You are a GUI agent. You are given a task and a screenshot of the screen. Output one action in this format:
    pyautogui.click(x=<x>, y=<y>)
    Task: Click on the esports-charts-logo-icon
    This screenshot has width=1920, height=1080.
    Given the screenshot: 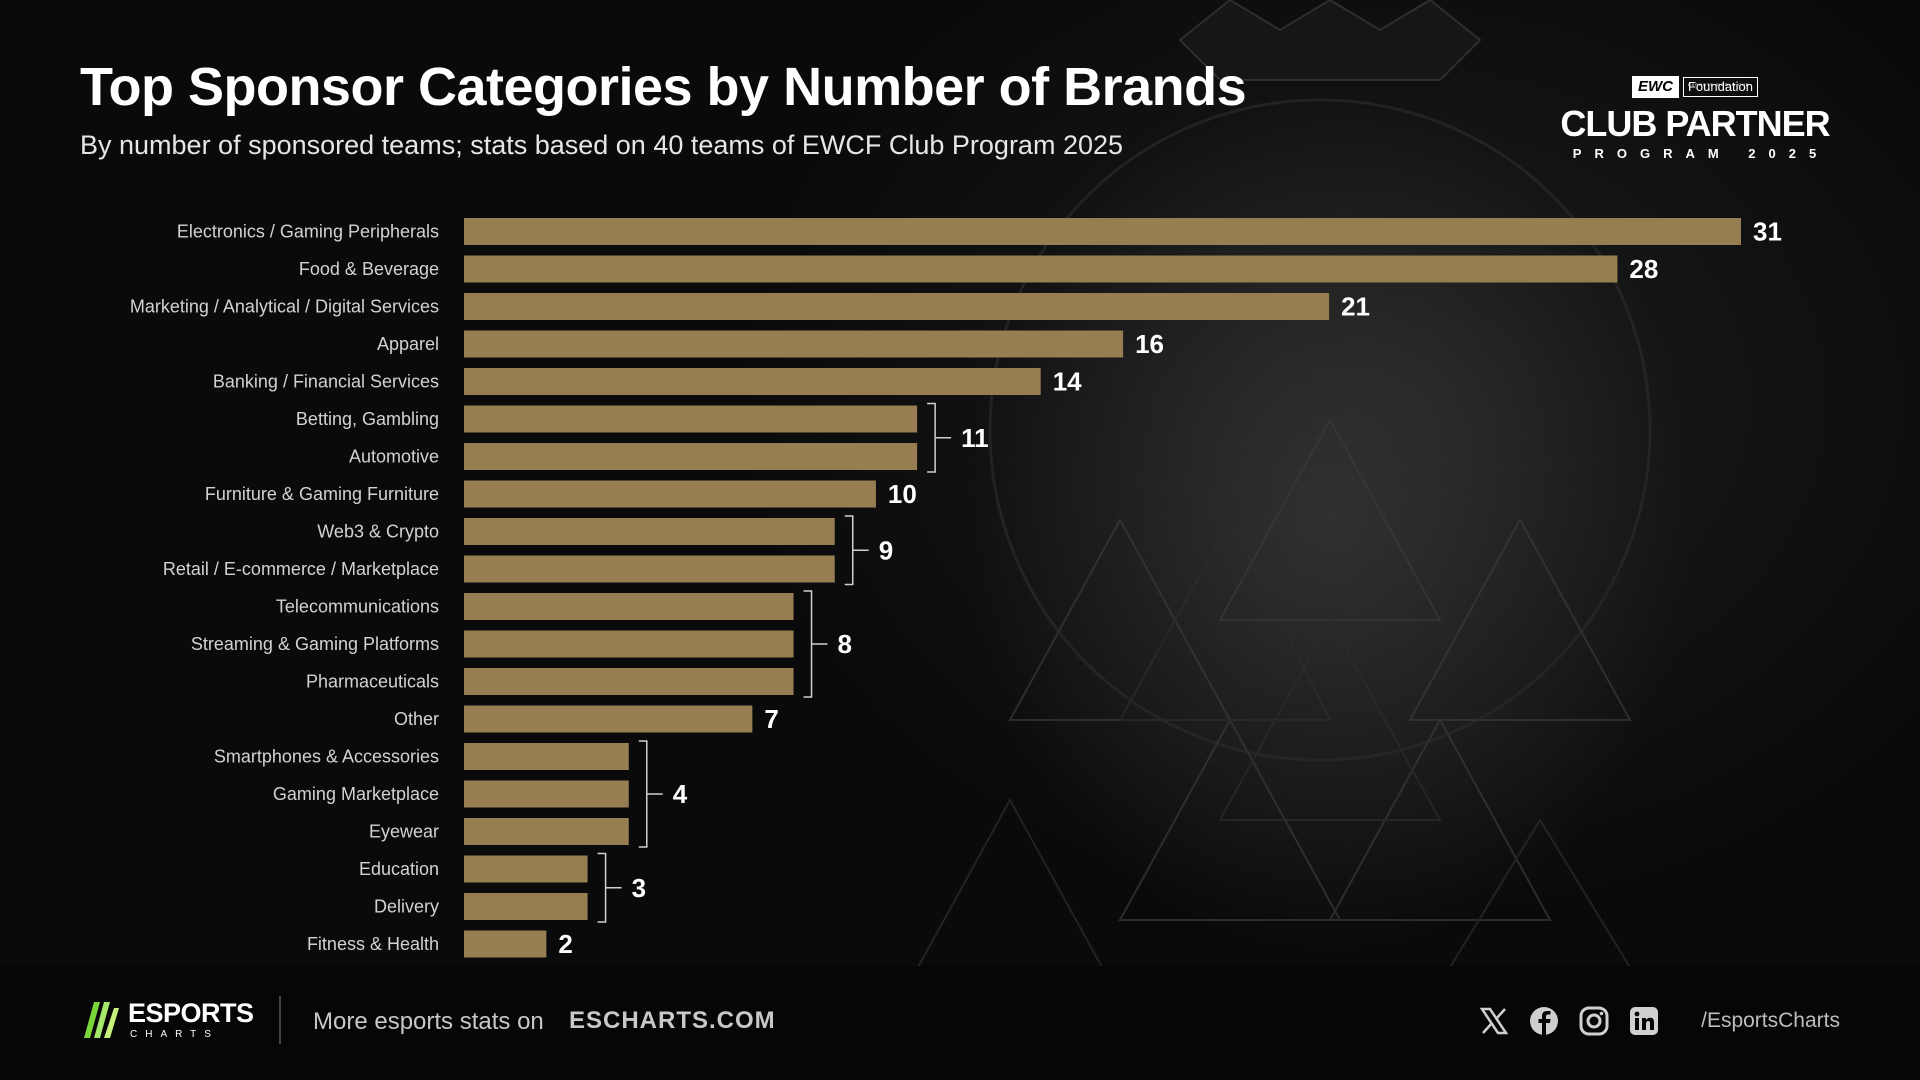 What is the action you would take?
    pyautogui.click(x=101, y=1020)
    